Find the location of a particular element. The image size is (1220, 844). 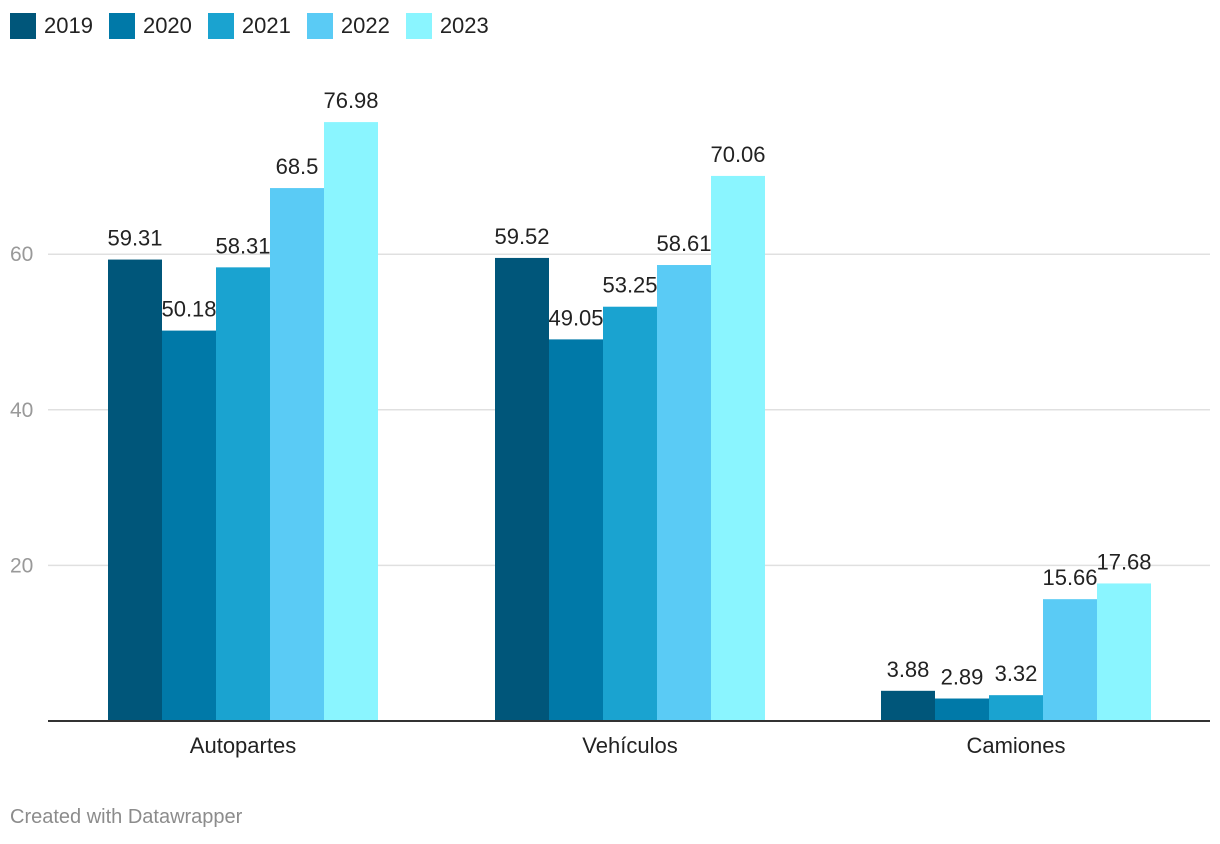

bar-camiones-2020 is located at coordinates (962, 709).